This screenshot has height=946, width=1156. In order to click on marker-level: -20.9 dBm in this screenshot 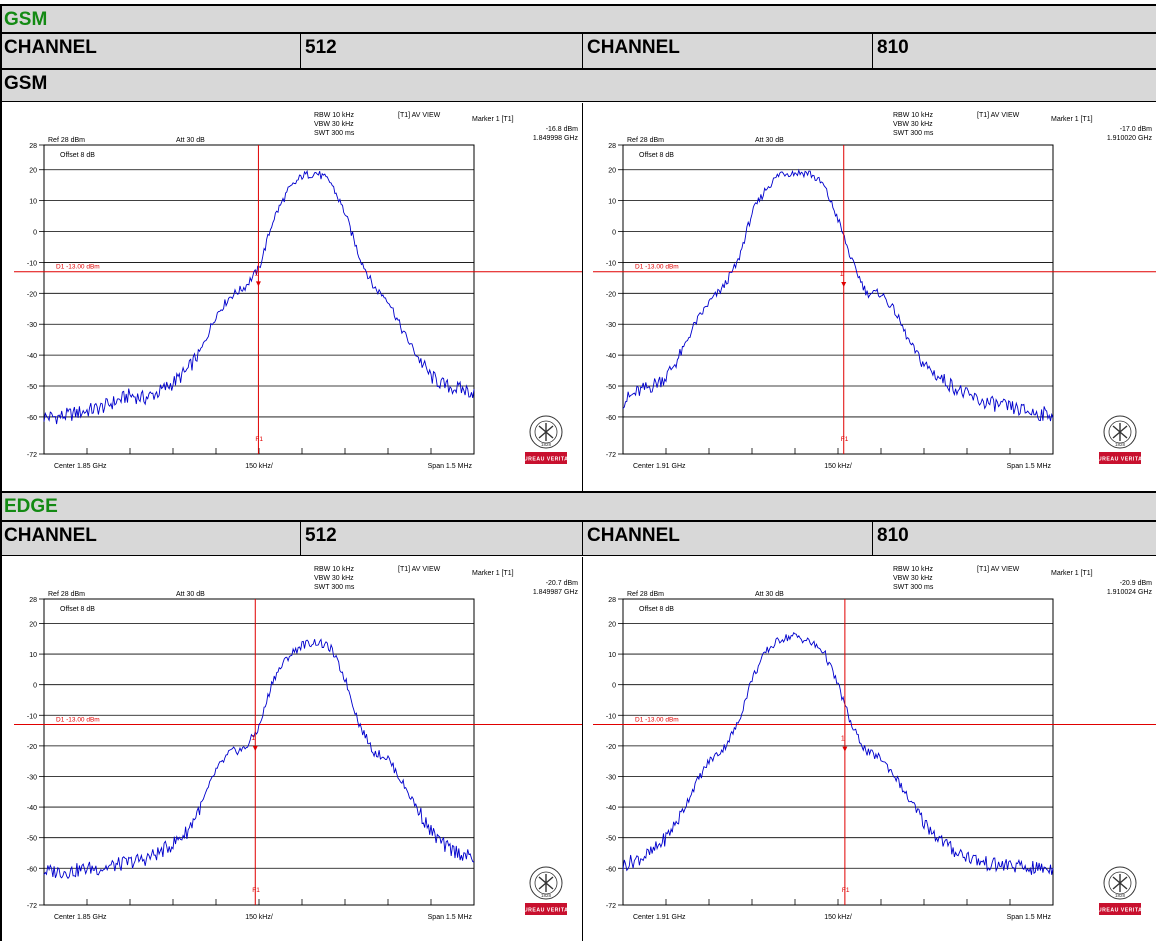, I will do `click(1136, 583)`.